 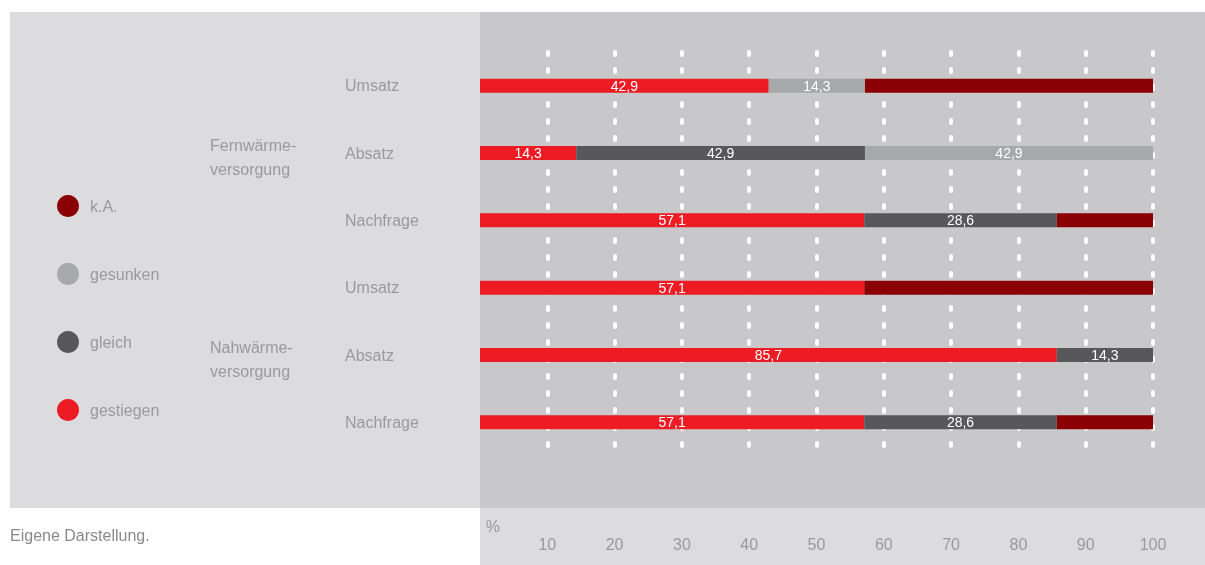 I want to click on x-tick-label: 10, so click(x=547, y=544).